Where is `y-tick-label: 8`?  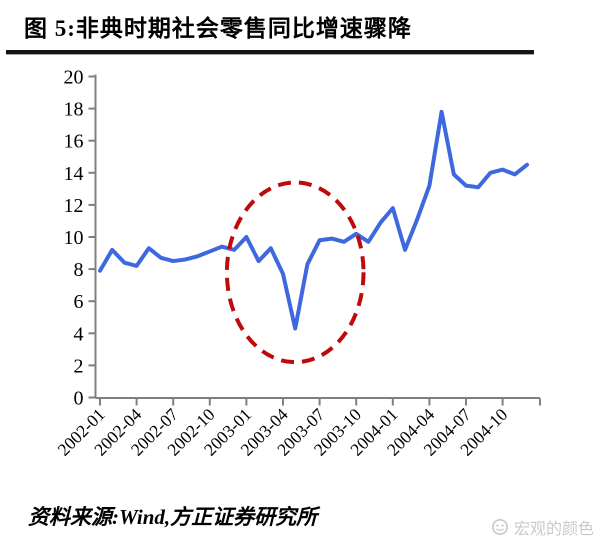 y-tick-label: 8 is located at coordinates (79, 270).